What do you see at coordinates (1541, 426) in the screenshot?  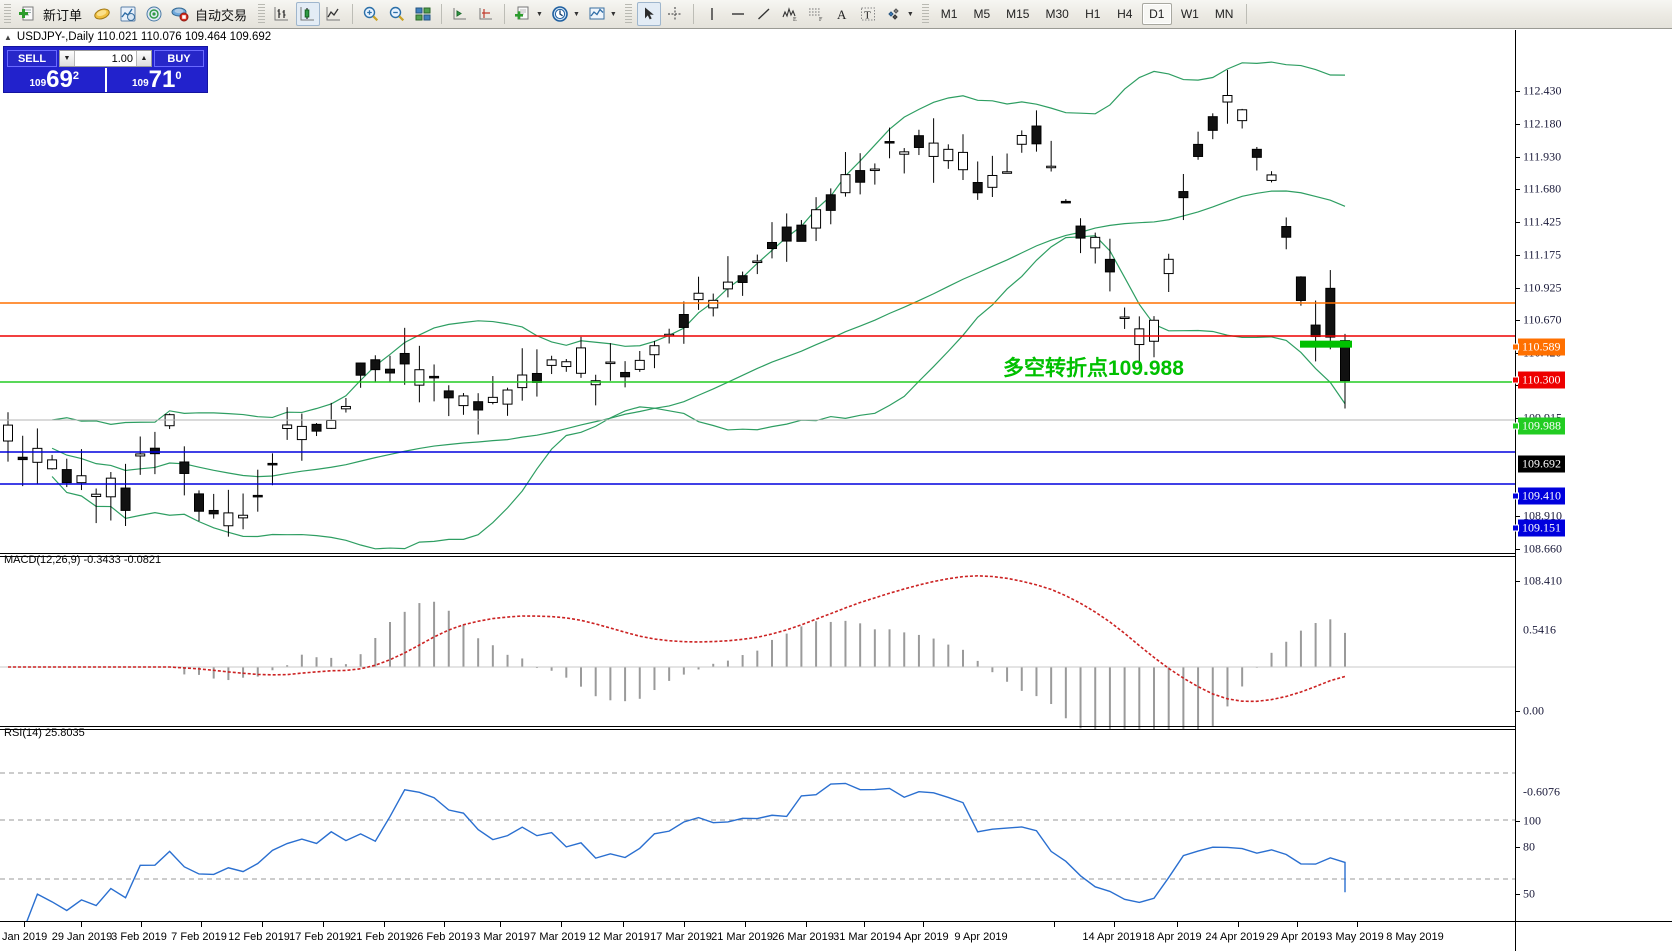 I see `price-line-label: 109.988` at bounding box center [1541, 426].